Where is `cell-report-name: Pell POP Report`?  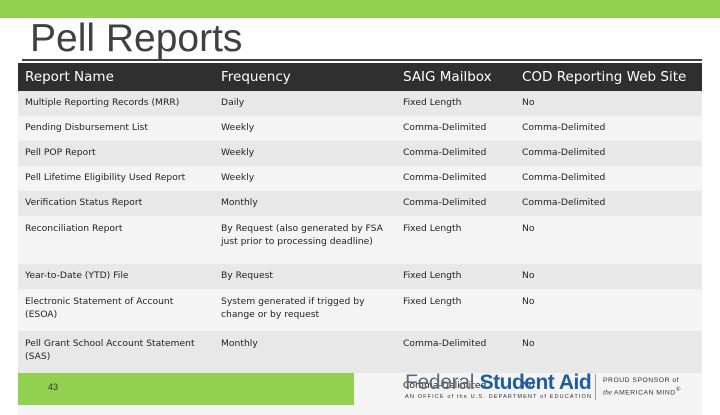 cell-report-name: Pell POP Report is located at coordinates (116, 153).